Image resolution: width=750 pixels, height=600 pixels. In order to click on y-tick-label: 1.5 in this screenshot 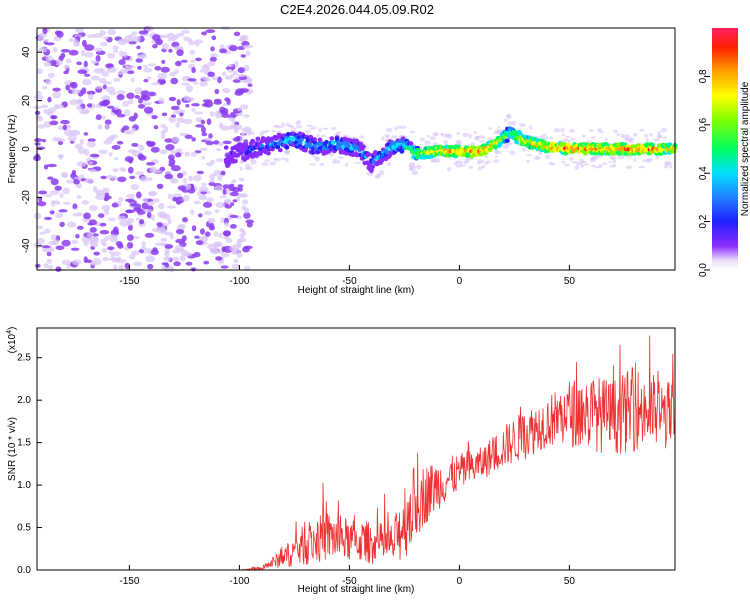, I will do `click(24, 443)`.